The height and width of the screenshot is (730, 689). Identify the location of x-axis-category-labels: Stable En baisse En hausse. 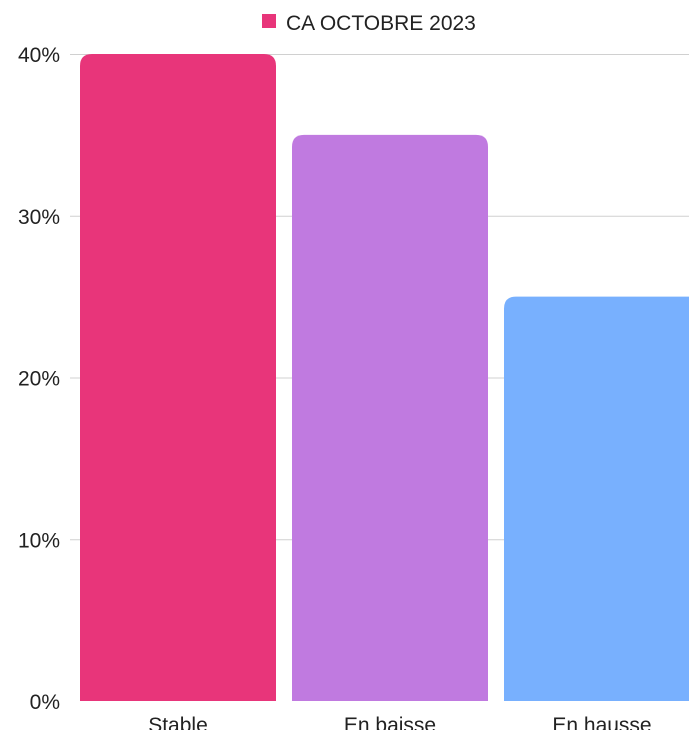
(399, 722).